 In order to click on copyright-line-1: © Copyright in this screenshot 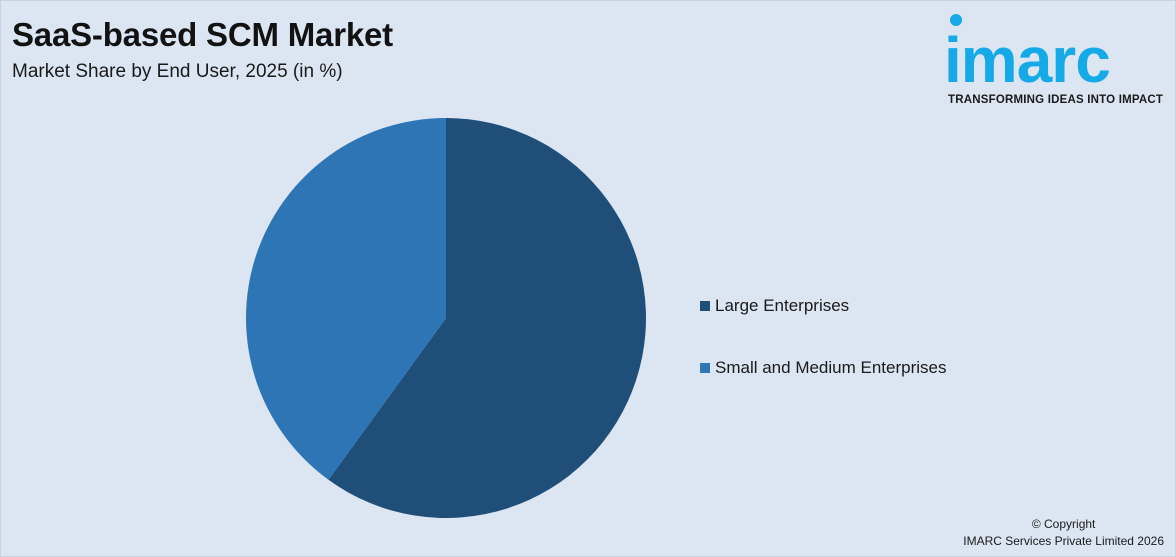, I will do `click(1063, 524)`.